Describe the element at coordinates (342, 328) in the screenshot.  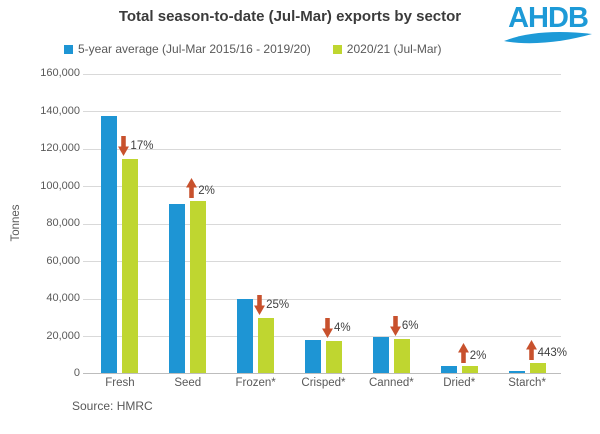
I see `pct-change-label: 4%` at that location.